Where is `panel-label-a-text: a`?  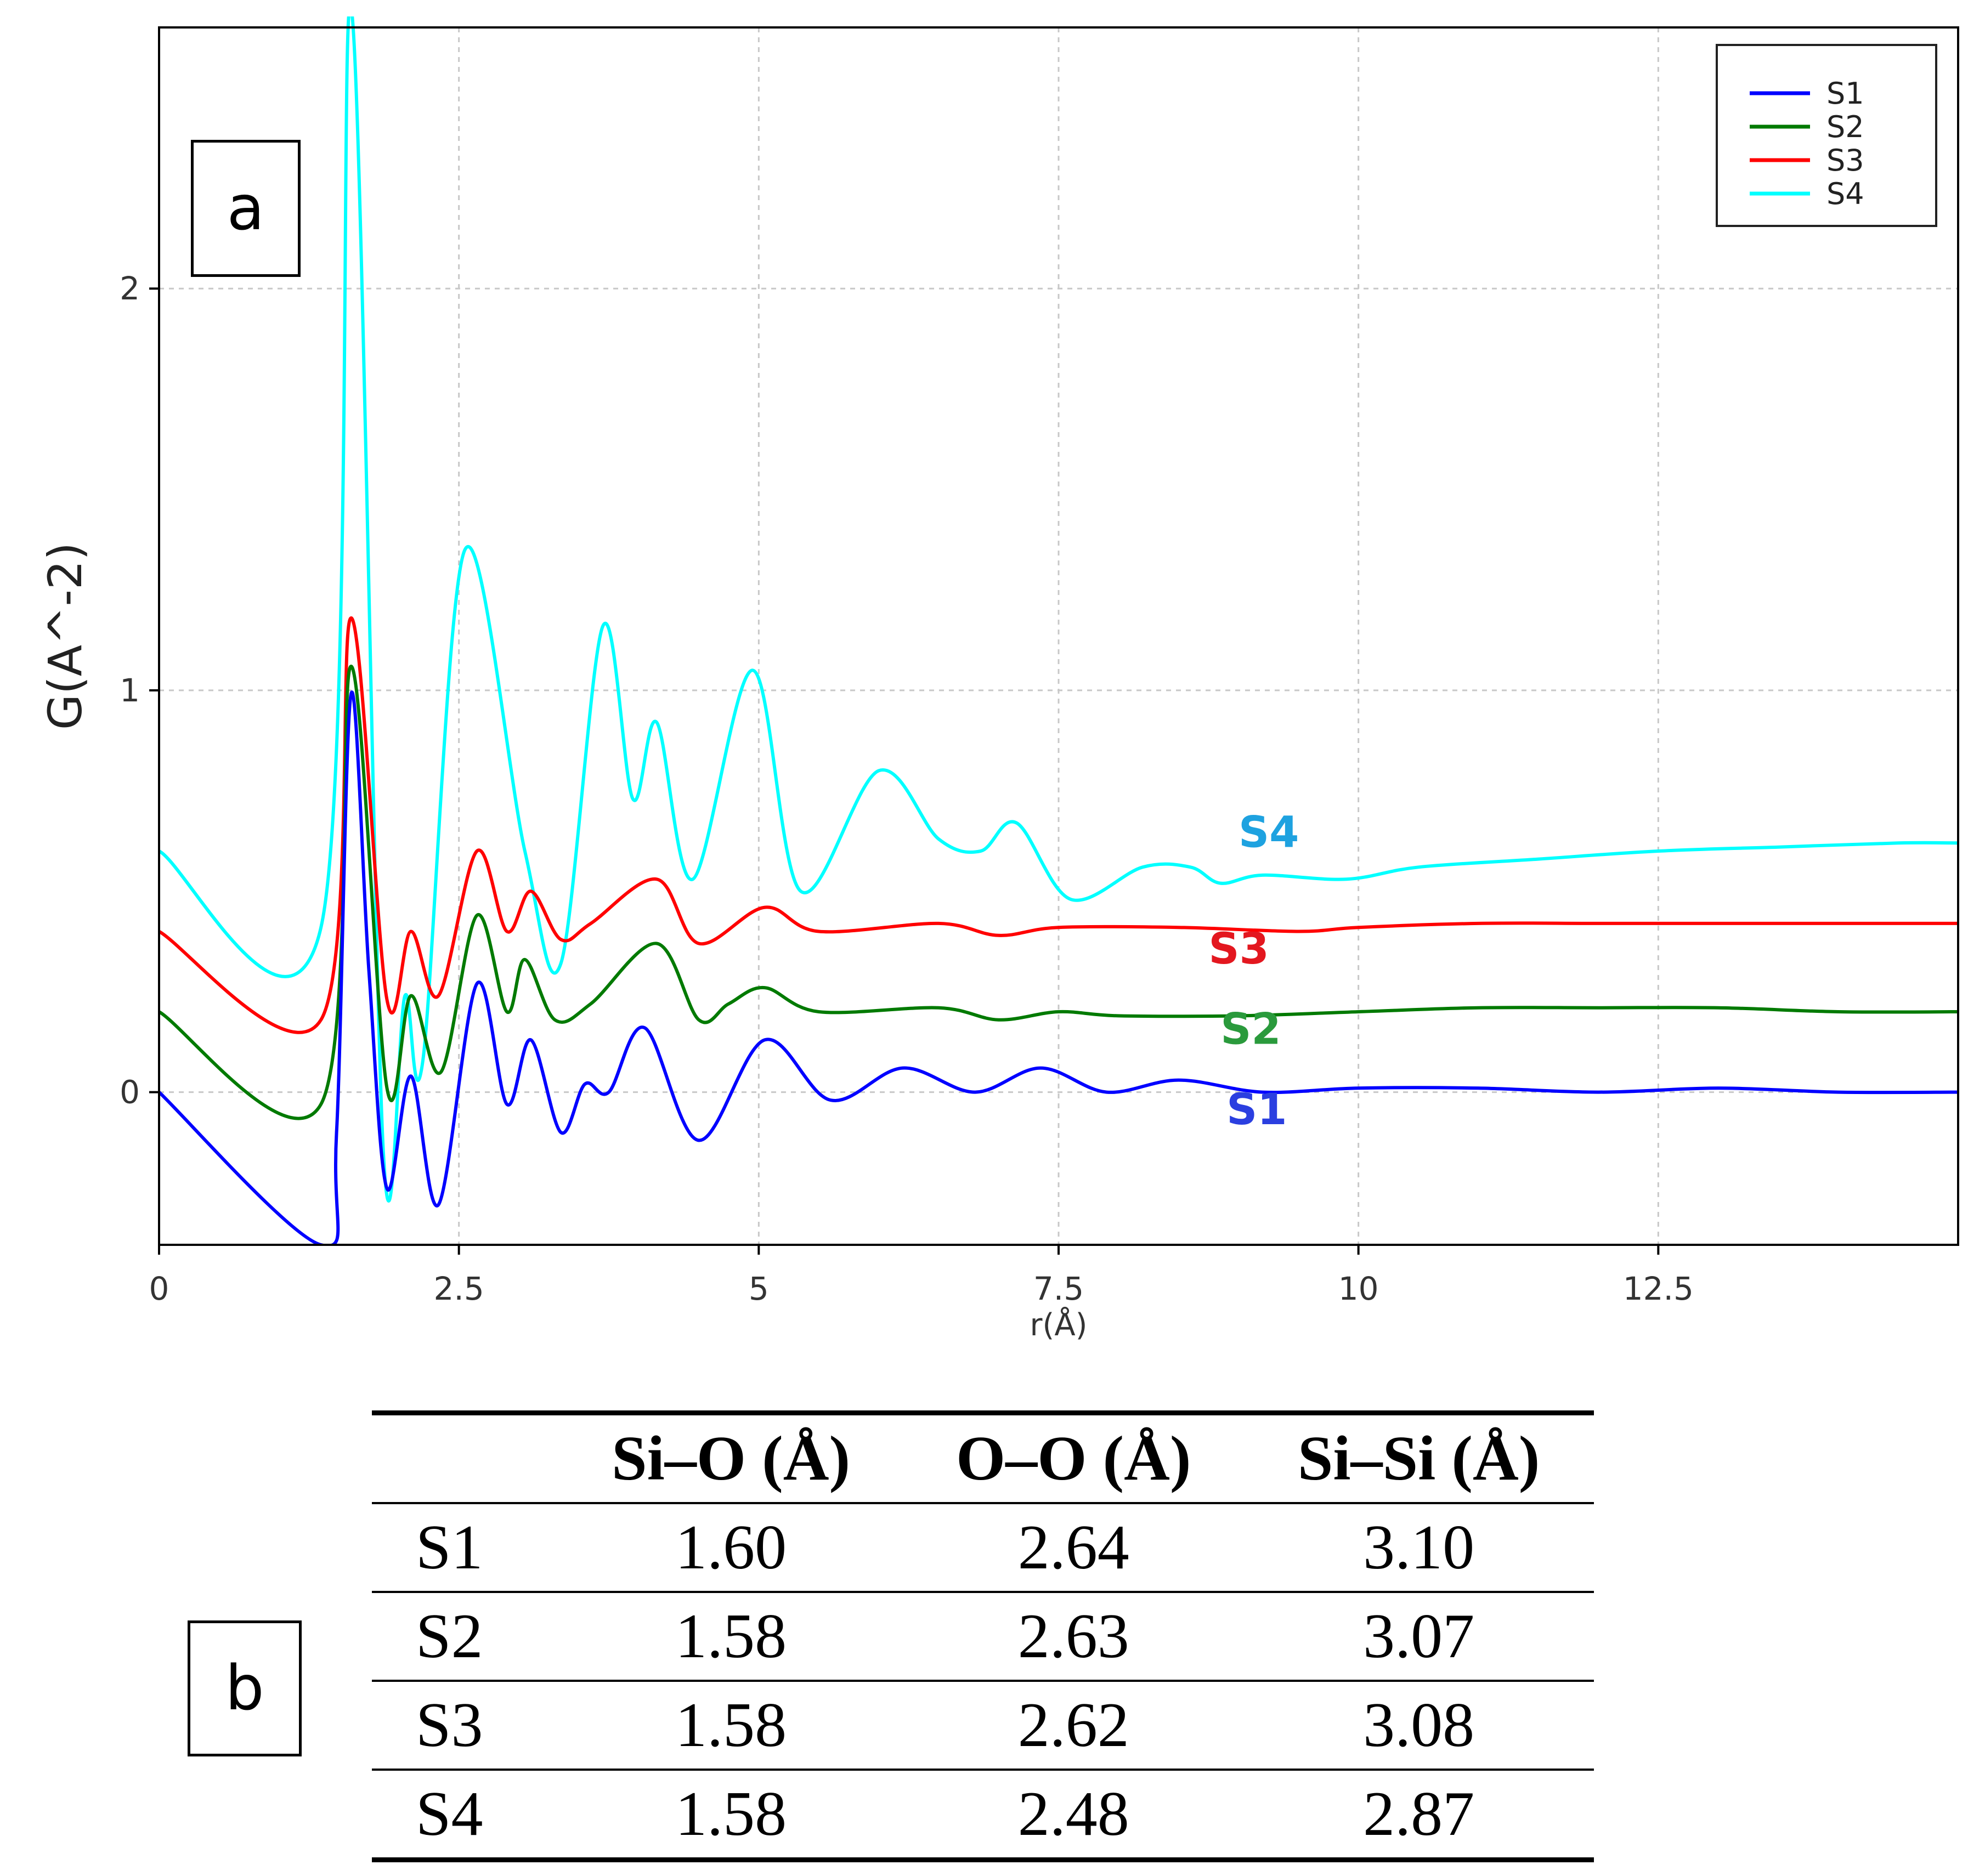
panel-label-a-text: a is located at coordinates (246, 208).